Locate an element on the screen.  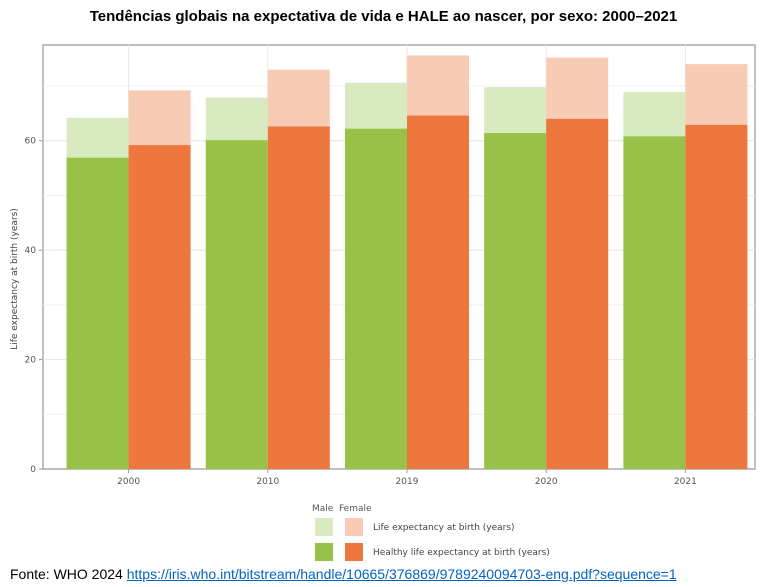
bar-male-hale-2019 is located at coordinates (376, 298).